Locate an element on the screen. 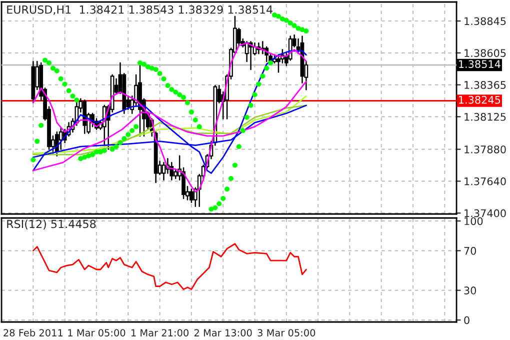  x-tick-label: 3 Mar 05:00 is located at coordinates (287, 332).